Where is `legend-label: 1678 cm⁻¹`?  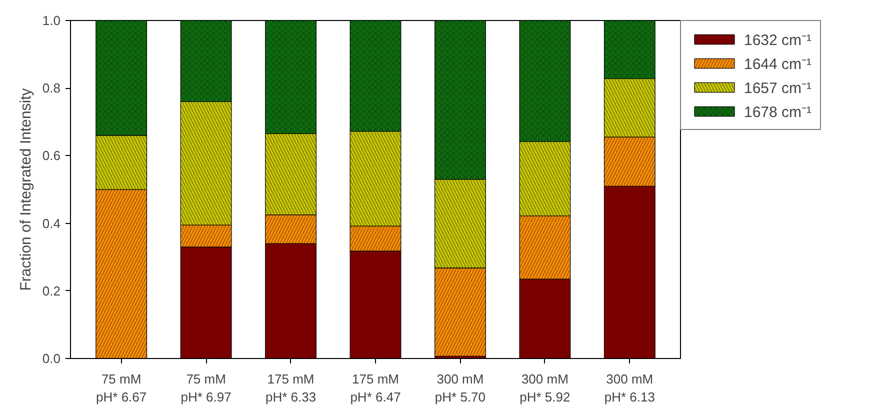 legend-label: 1678 cm⁻¹ is located at coordinates (778, 112).